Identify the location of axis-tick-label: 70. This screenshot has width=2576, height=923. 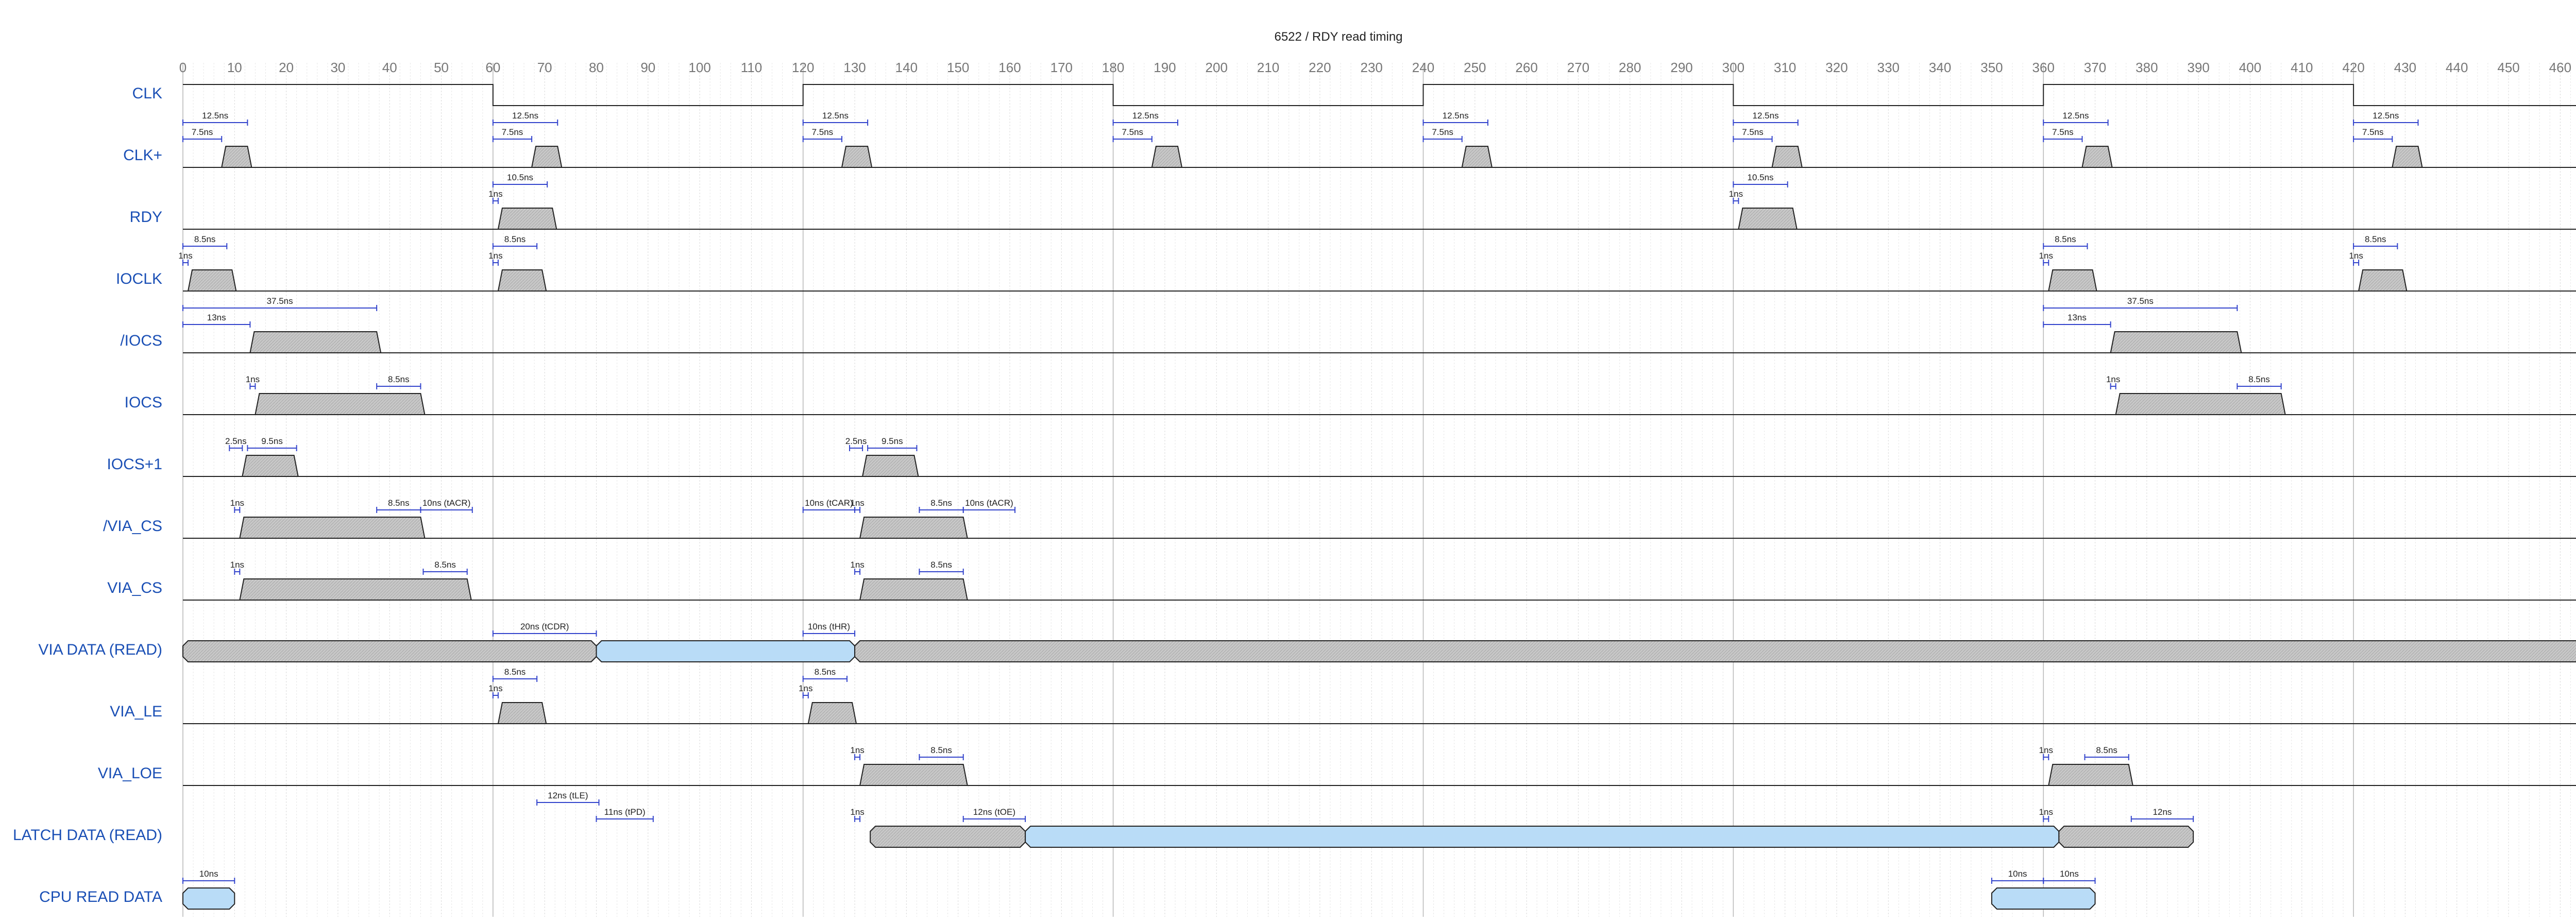
(544, 67).